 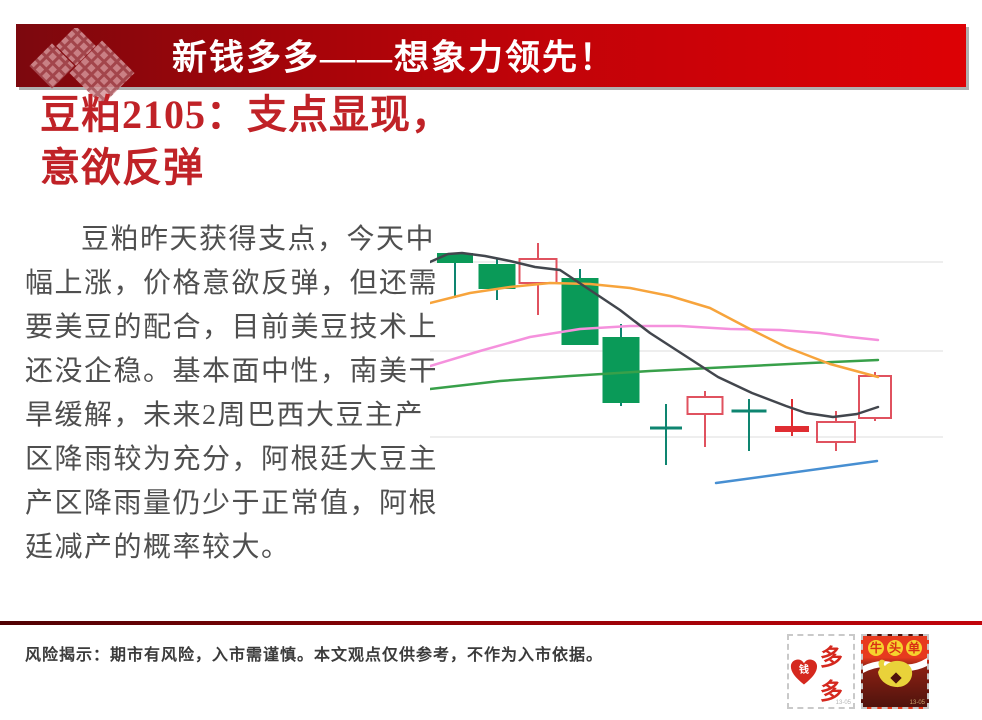 I want to click on body-line: 廷减产的概率较大。, so click(x=158, y=547).